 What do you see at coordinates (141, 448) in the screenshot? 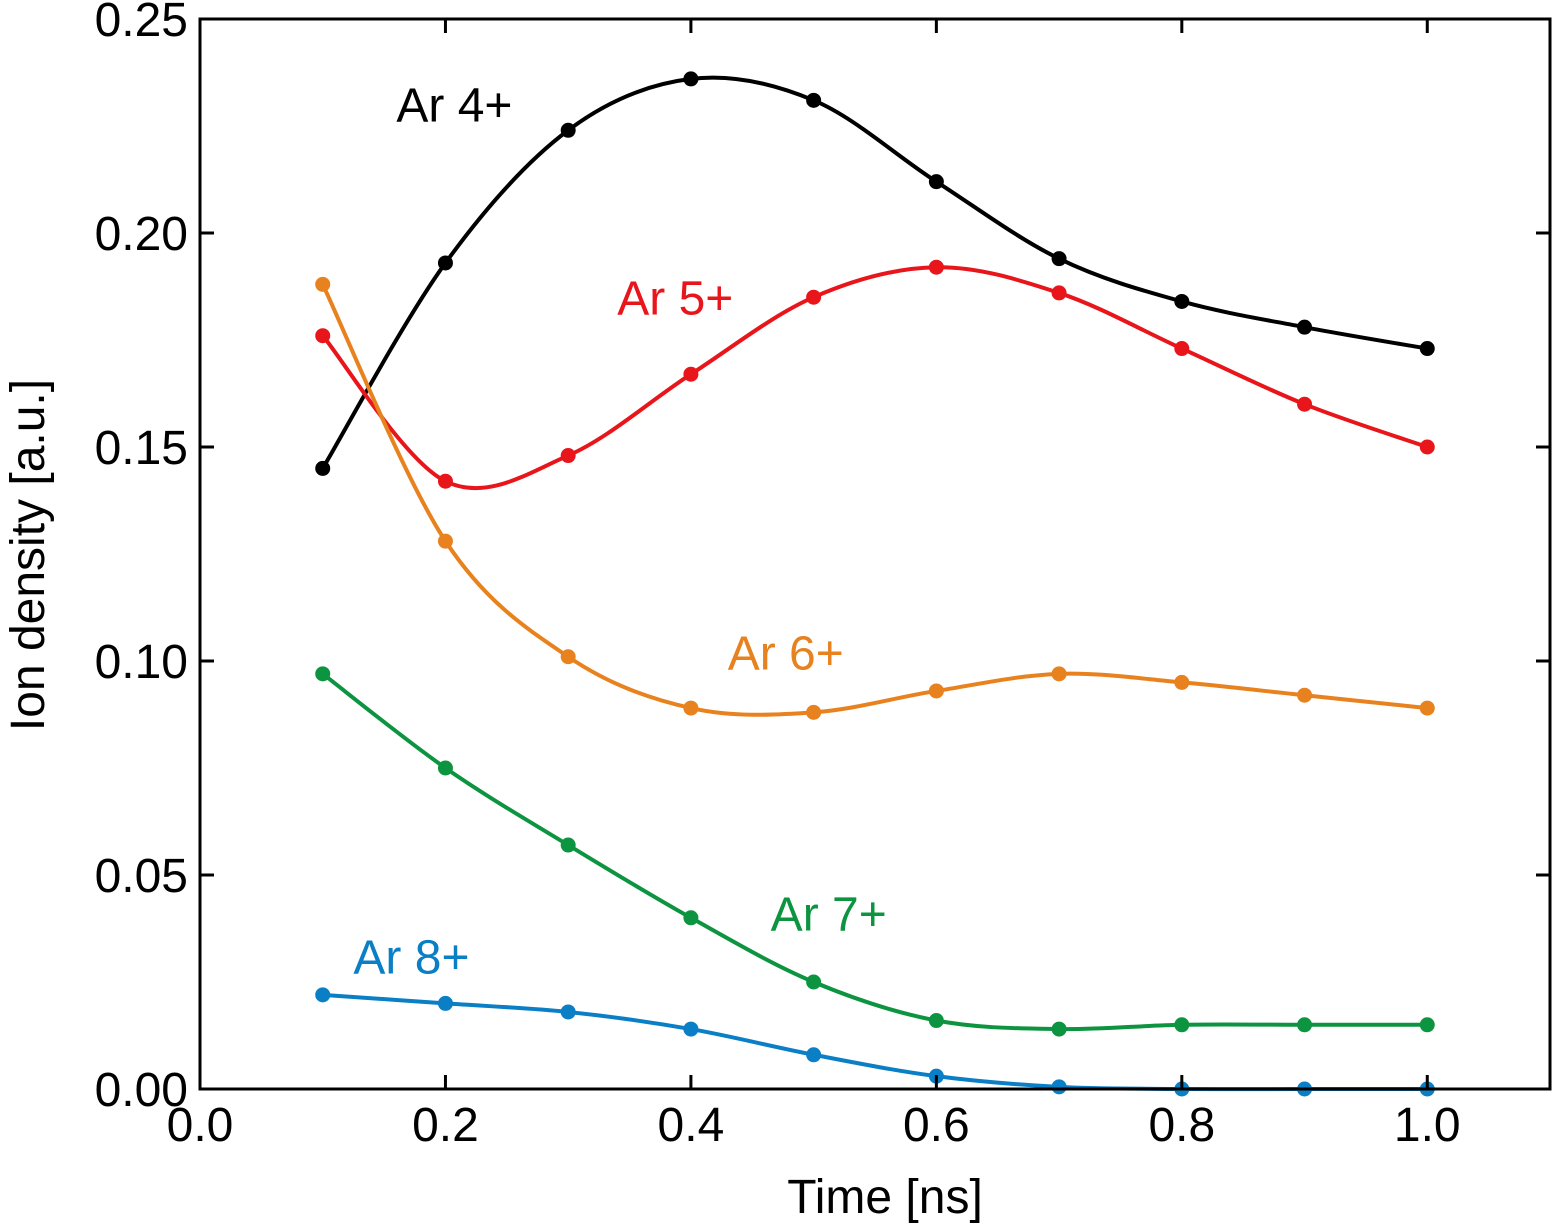
I see `y-tick-label: 0.15` at bounding box center [141, 448].